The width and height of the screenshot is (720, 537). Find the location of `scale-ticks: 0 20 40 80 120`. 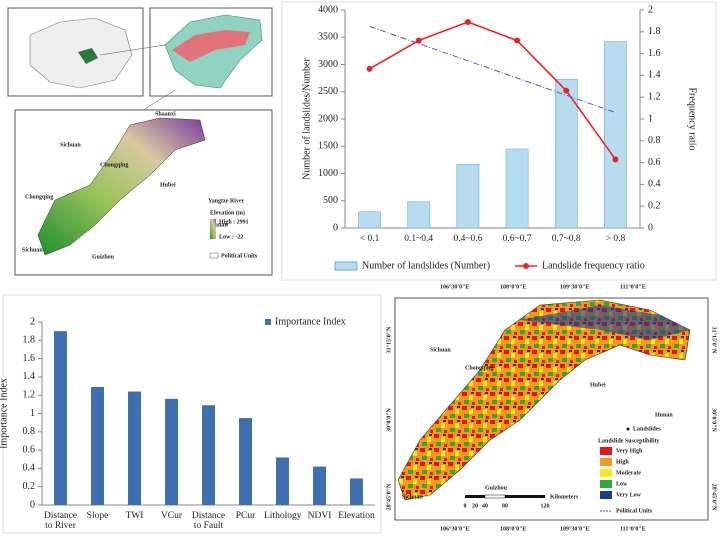

scale-ticks: 0 20 40 80 120 is located at coordinates (507, 506).